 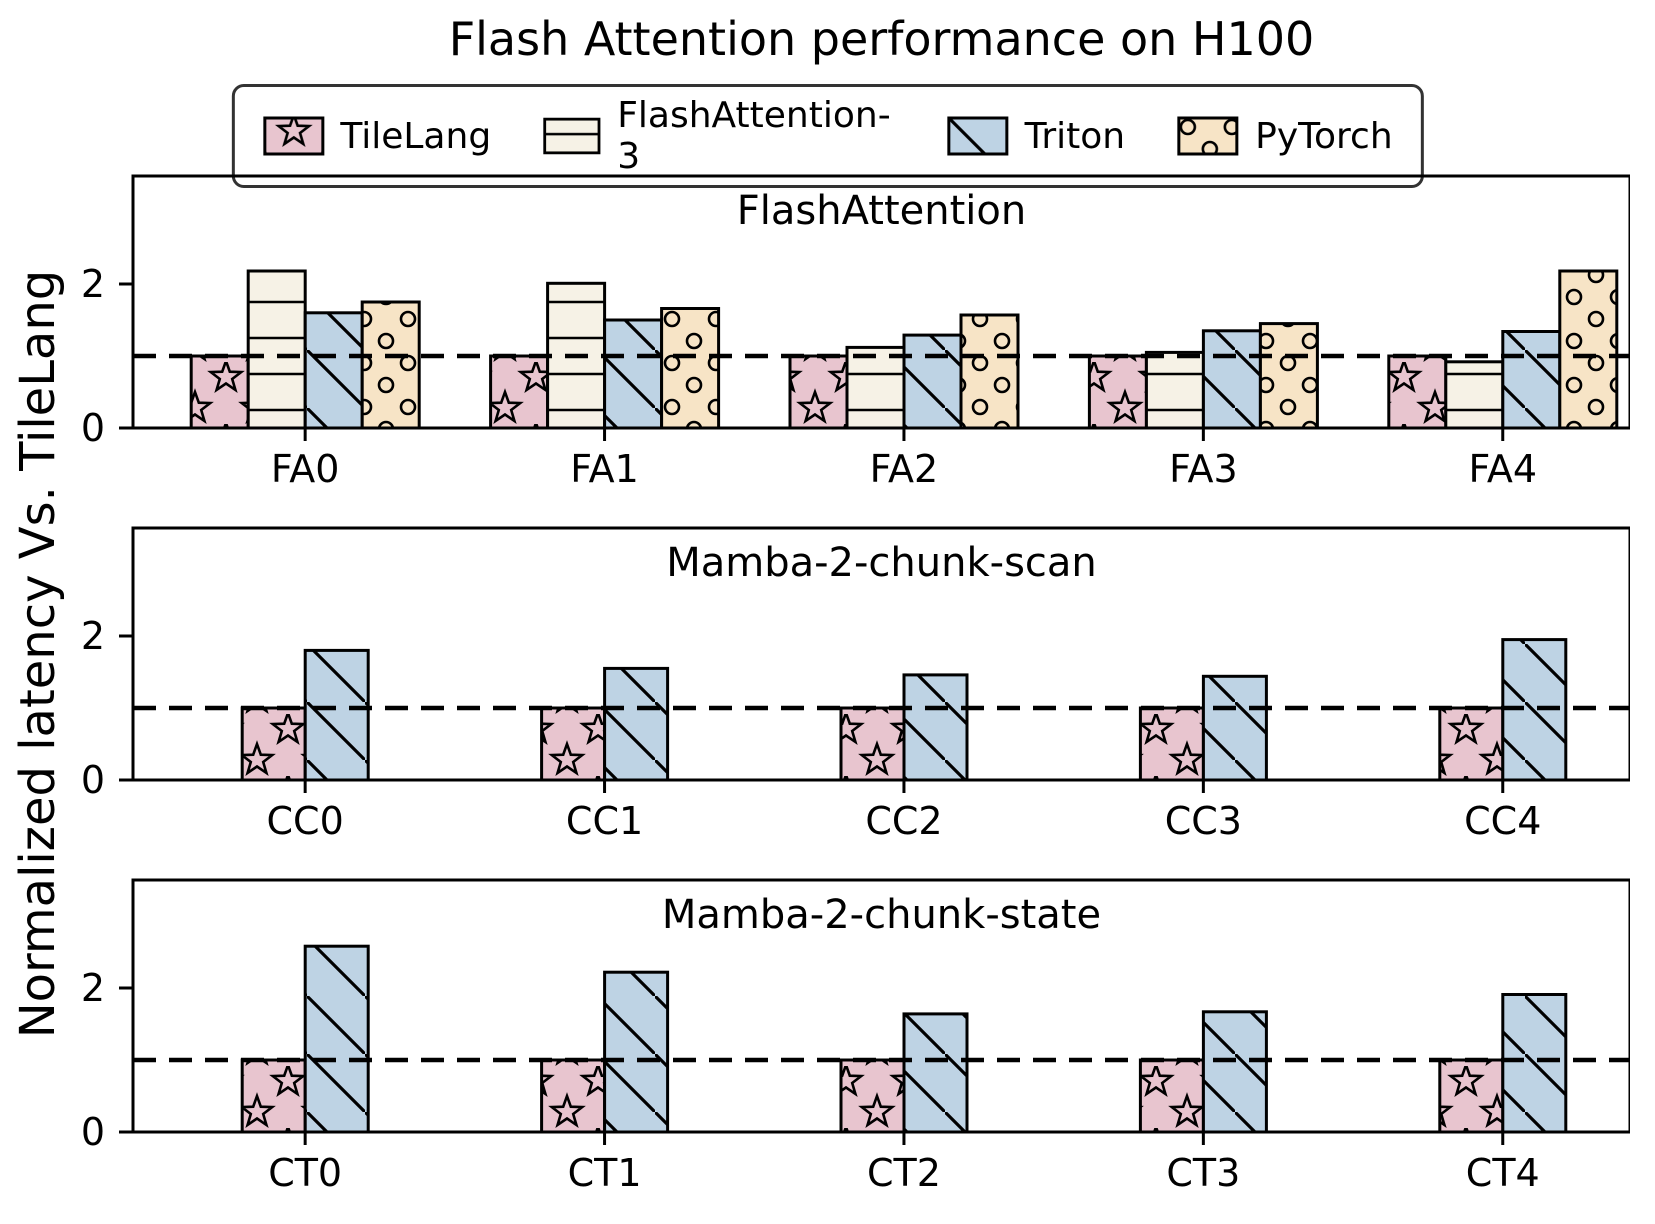 I want to click on legend-item-pytorch: PyTorch, so click(x=1285, y=136).